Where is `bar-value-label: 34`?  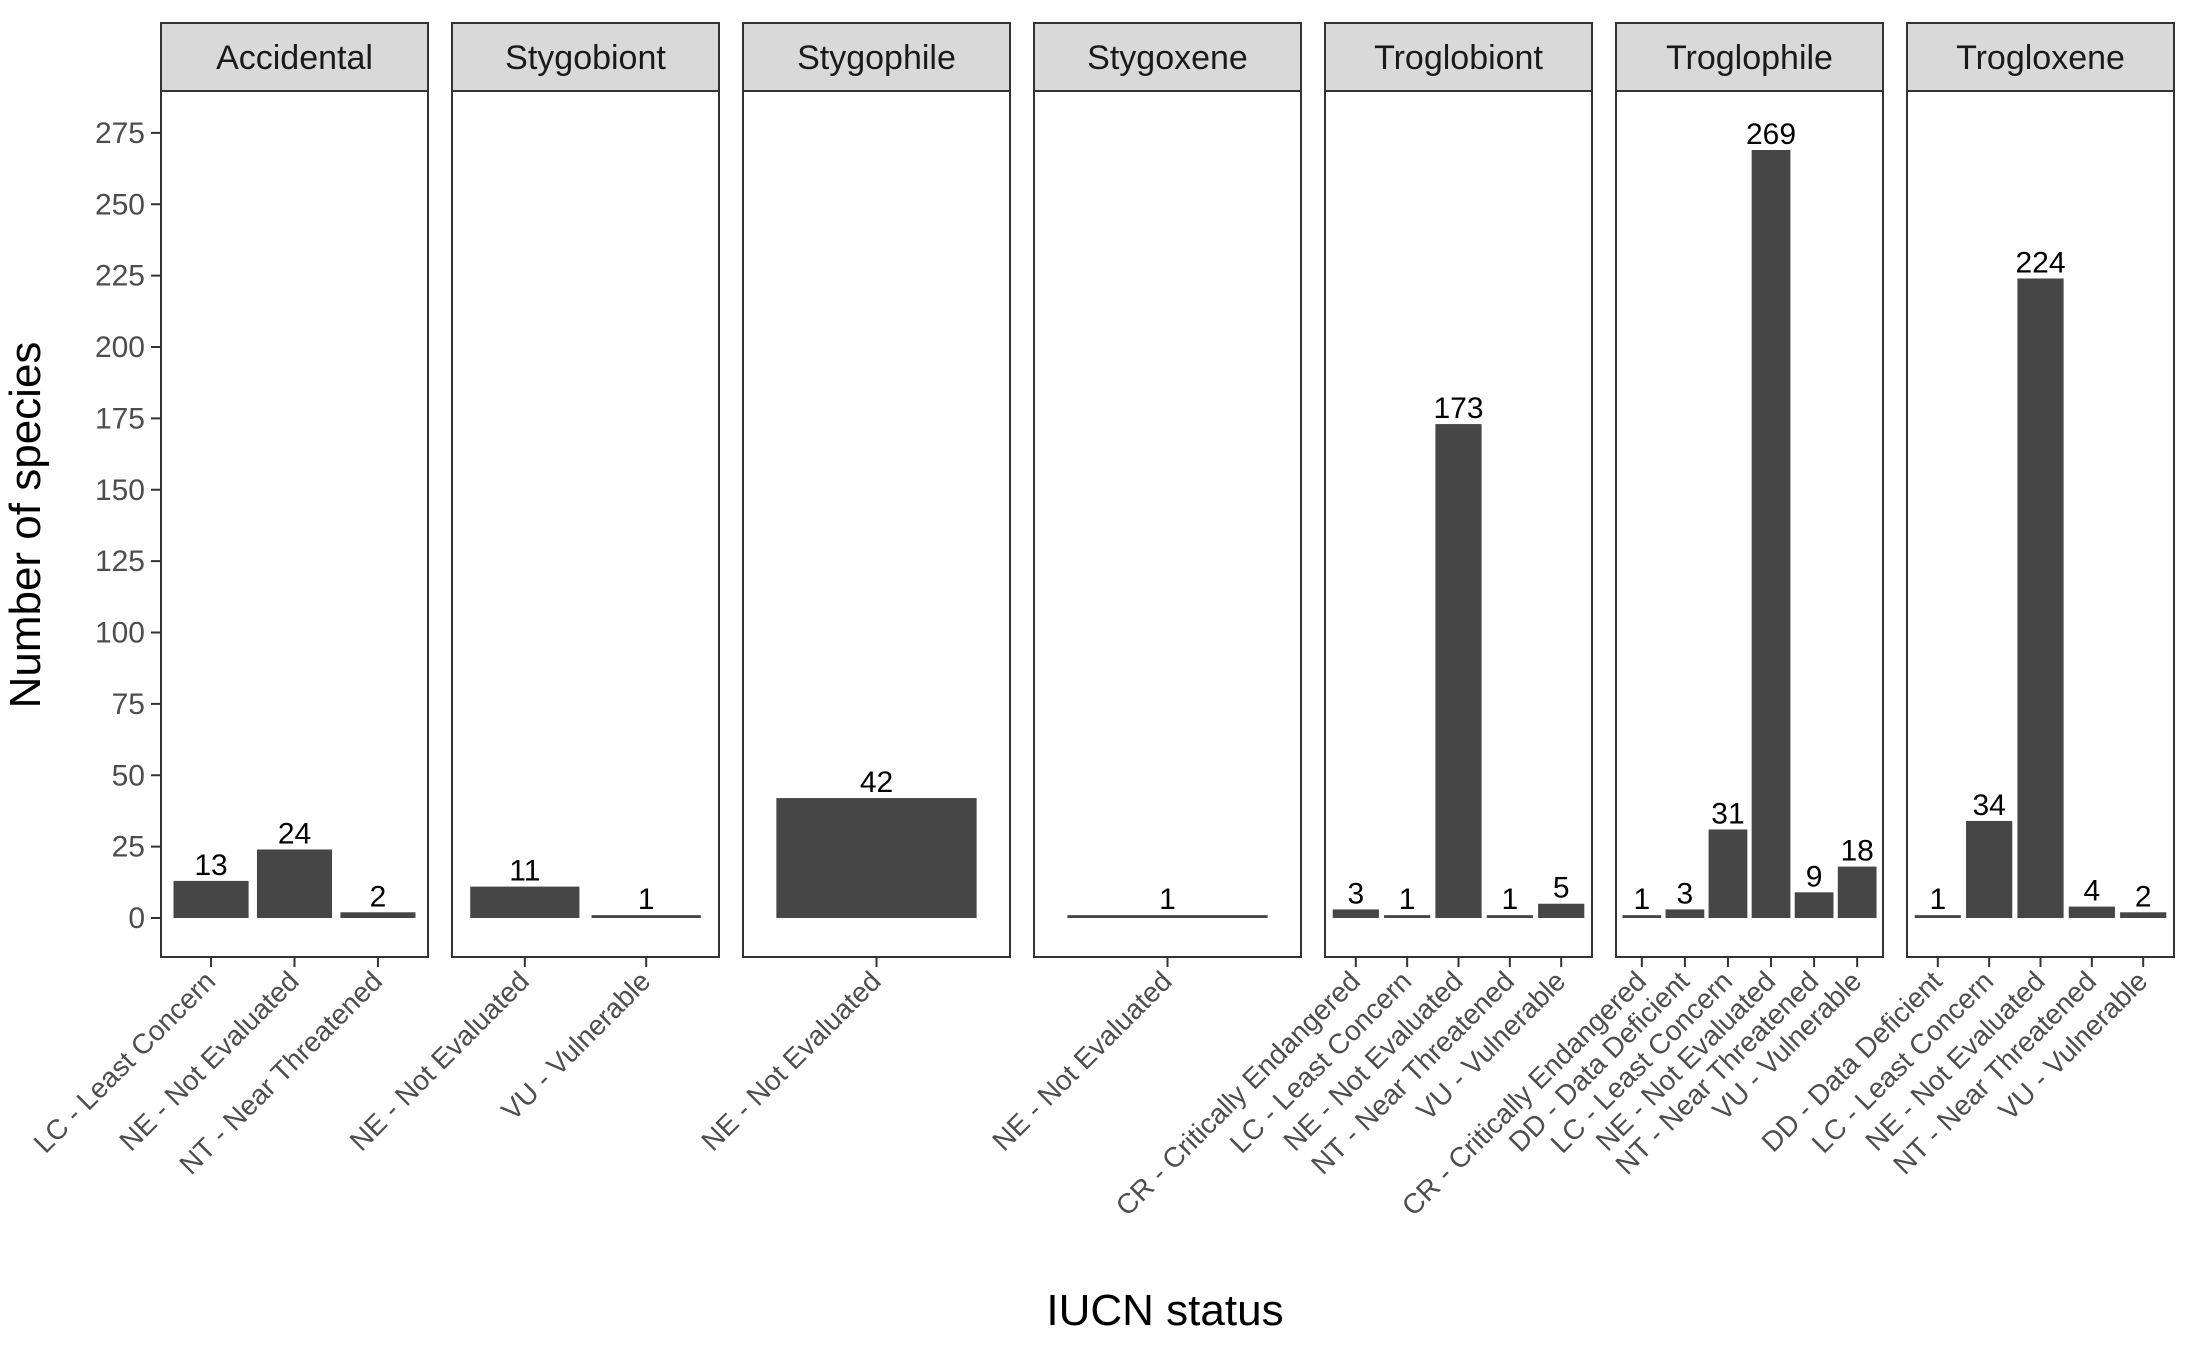
bar-value-label: 34 is located at coordinates (1988, 805).